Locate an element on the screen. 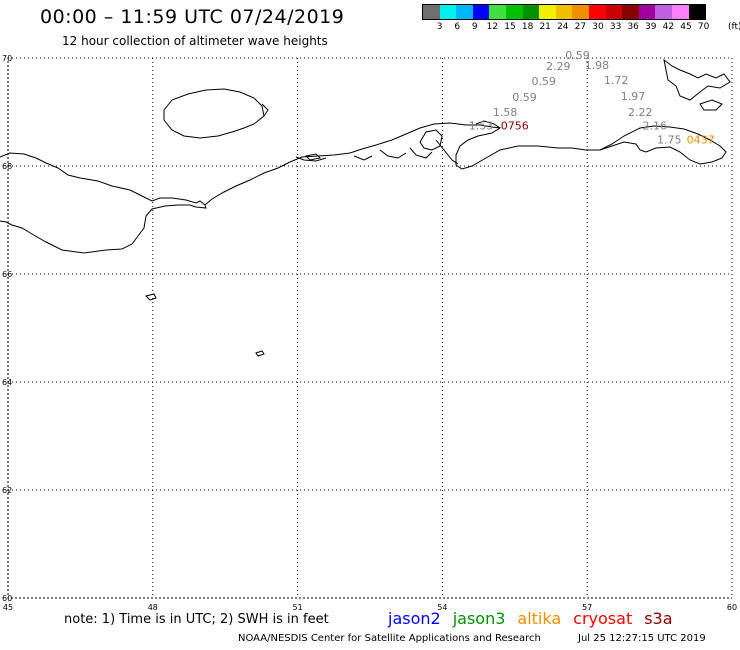 The height and width of the screenshot is (650, 740). longitude-label: 51 is located at coordinates (298, 607).